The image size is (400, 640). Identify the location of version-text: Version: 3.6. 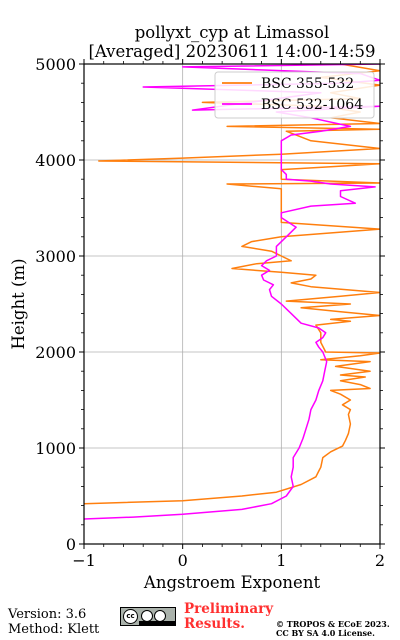
(47, 614).